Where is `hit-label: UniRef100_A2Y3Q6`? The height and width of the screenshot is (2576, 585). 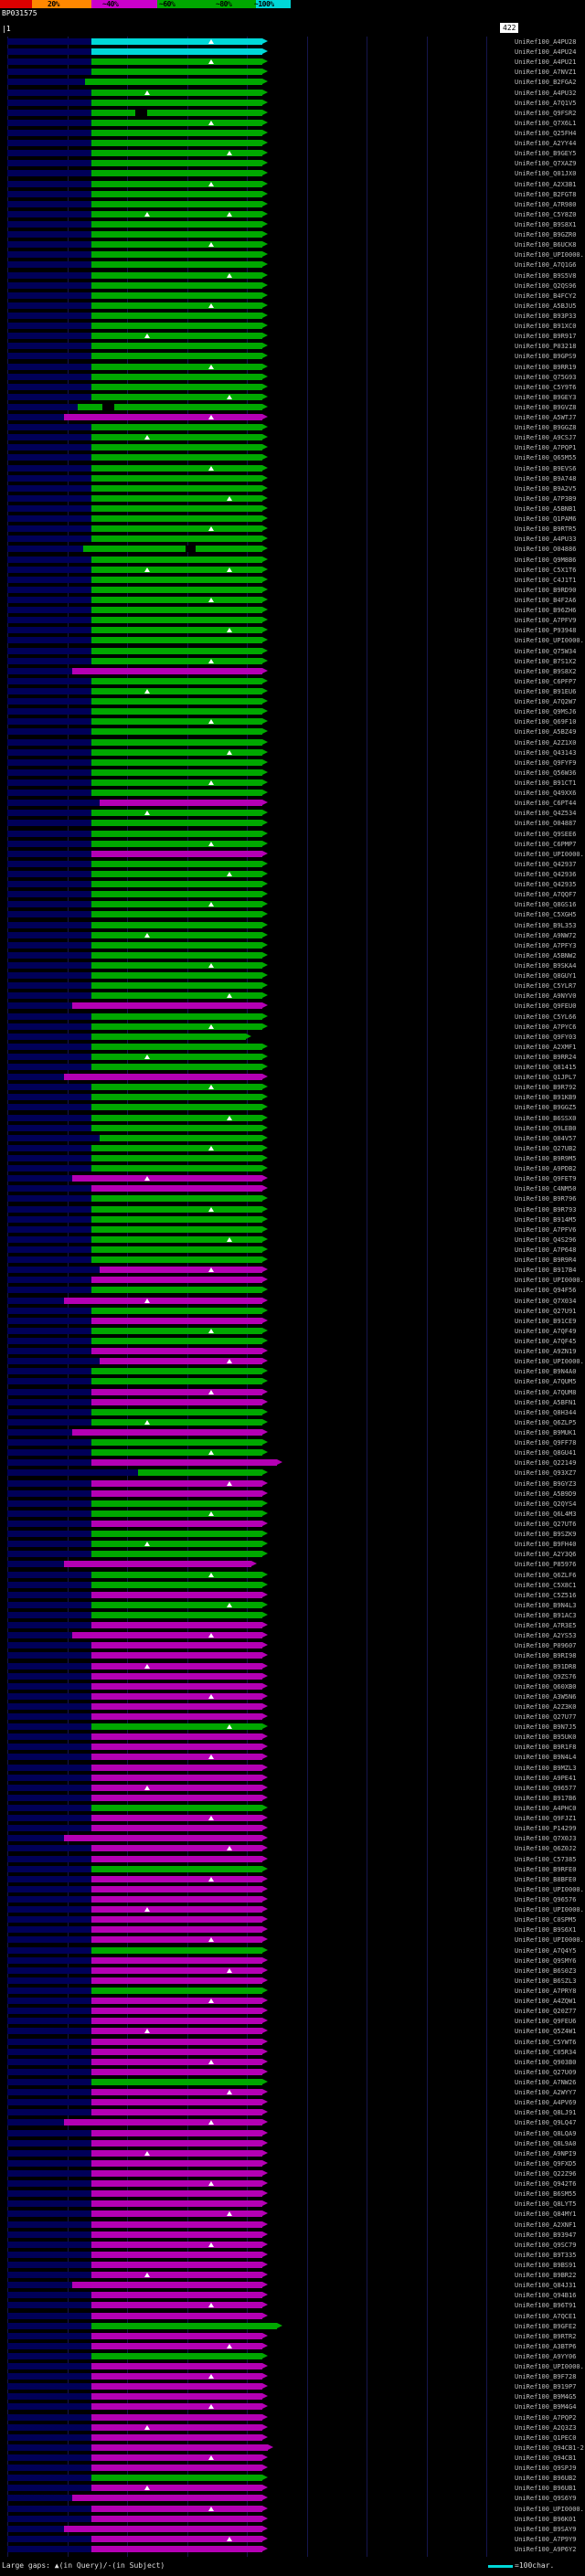
hit-label: UniRef100_A2Y3Q6 is located at coordinates (546, 1555).